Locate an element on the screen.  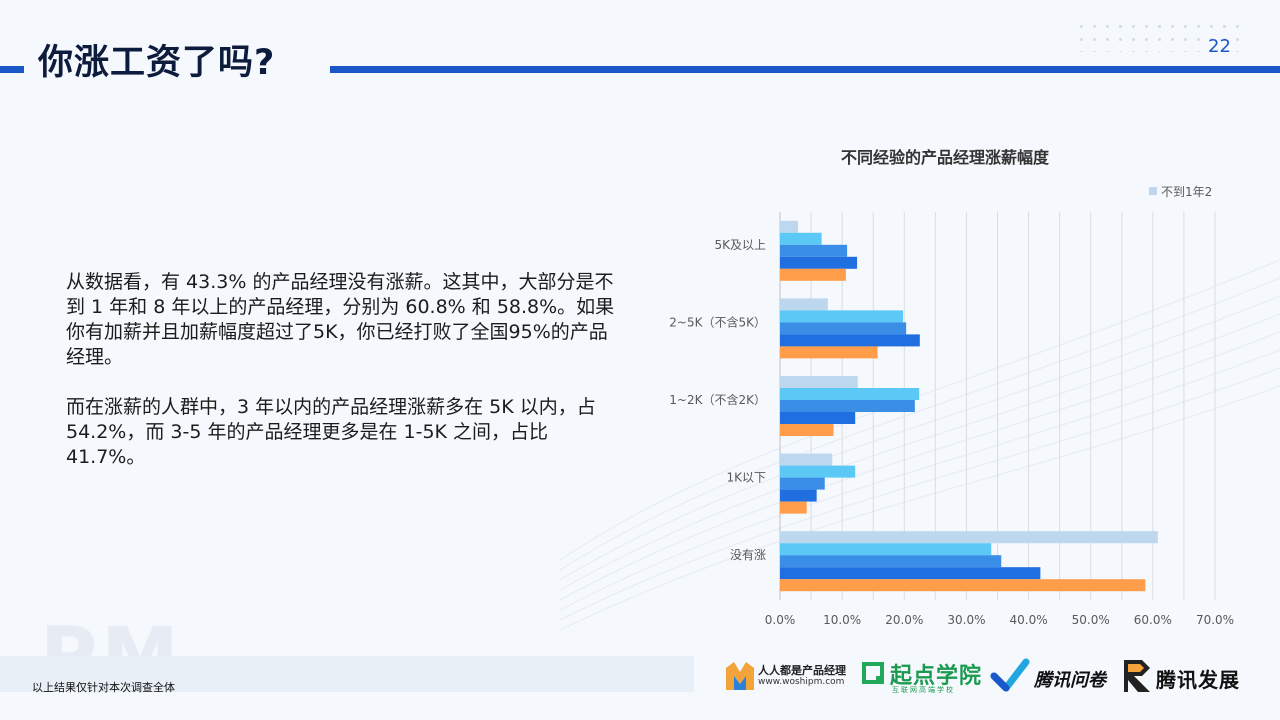
woshipm-url: www.woshipm.com is located at coordinates (801, 682).